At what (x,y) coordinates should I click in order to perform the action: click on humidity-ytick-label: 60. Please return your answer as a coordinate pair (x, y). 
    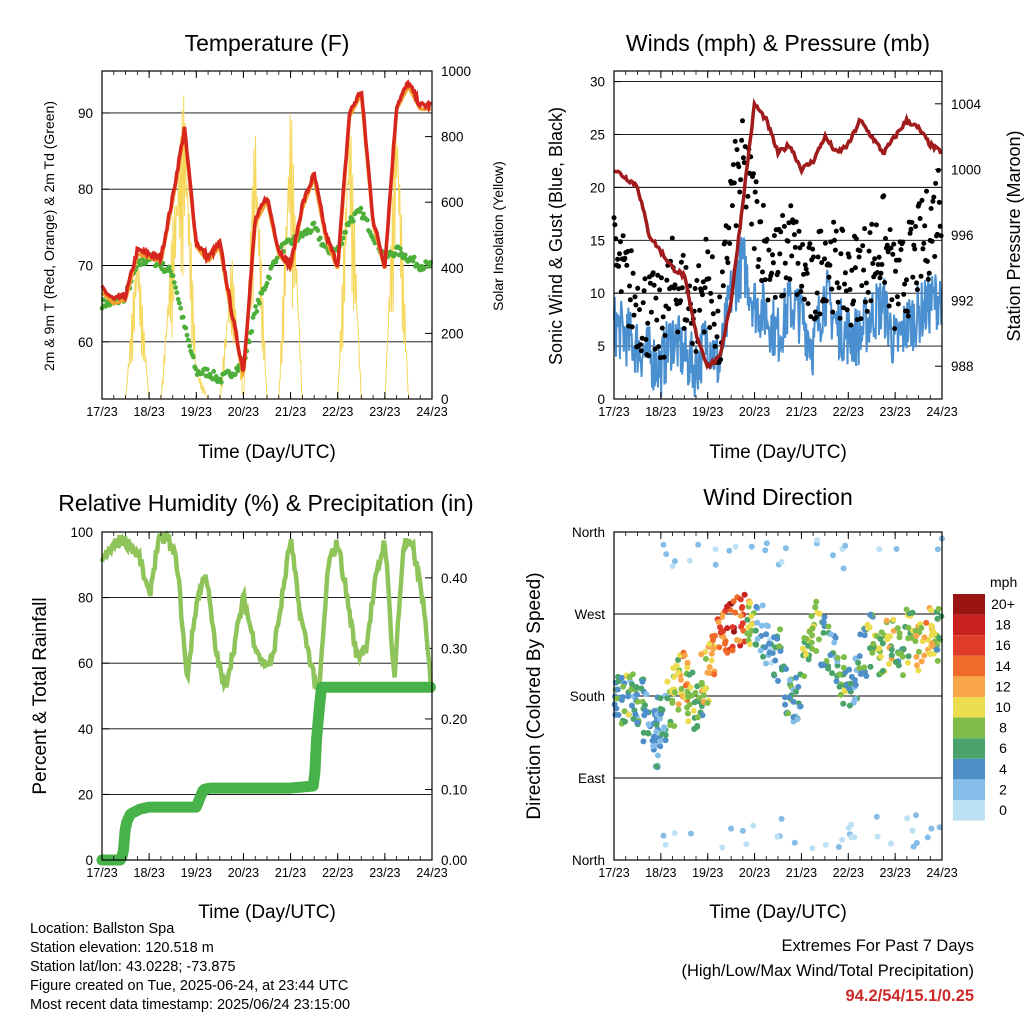
    Looking at the image, I should click on (85, 663).